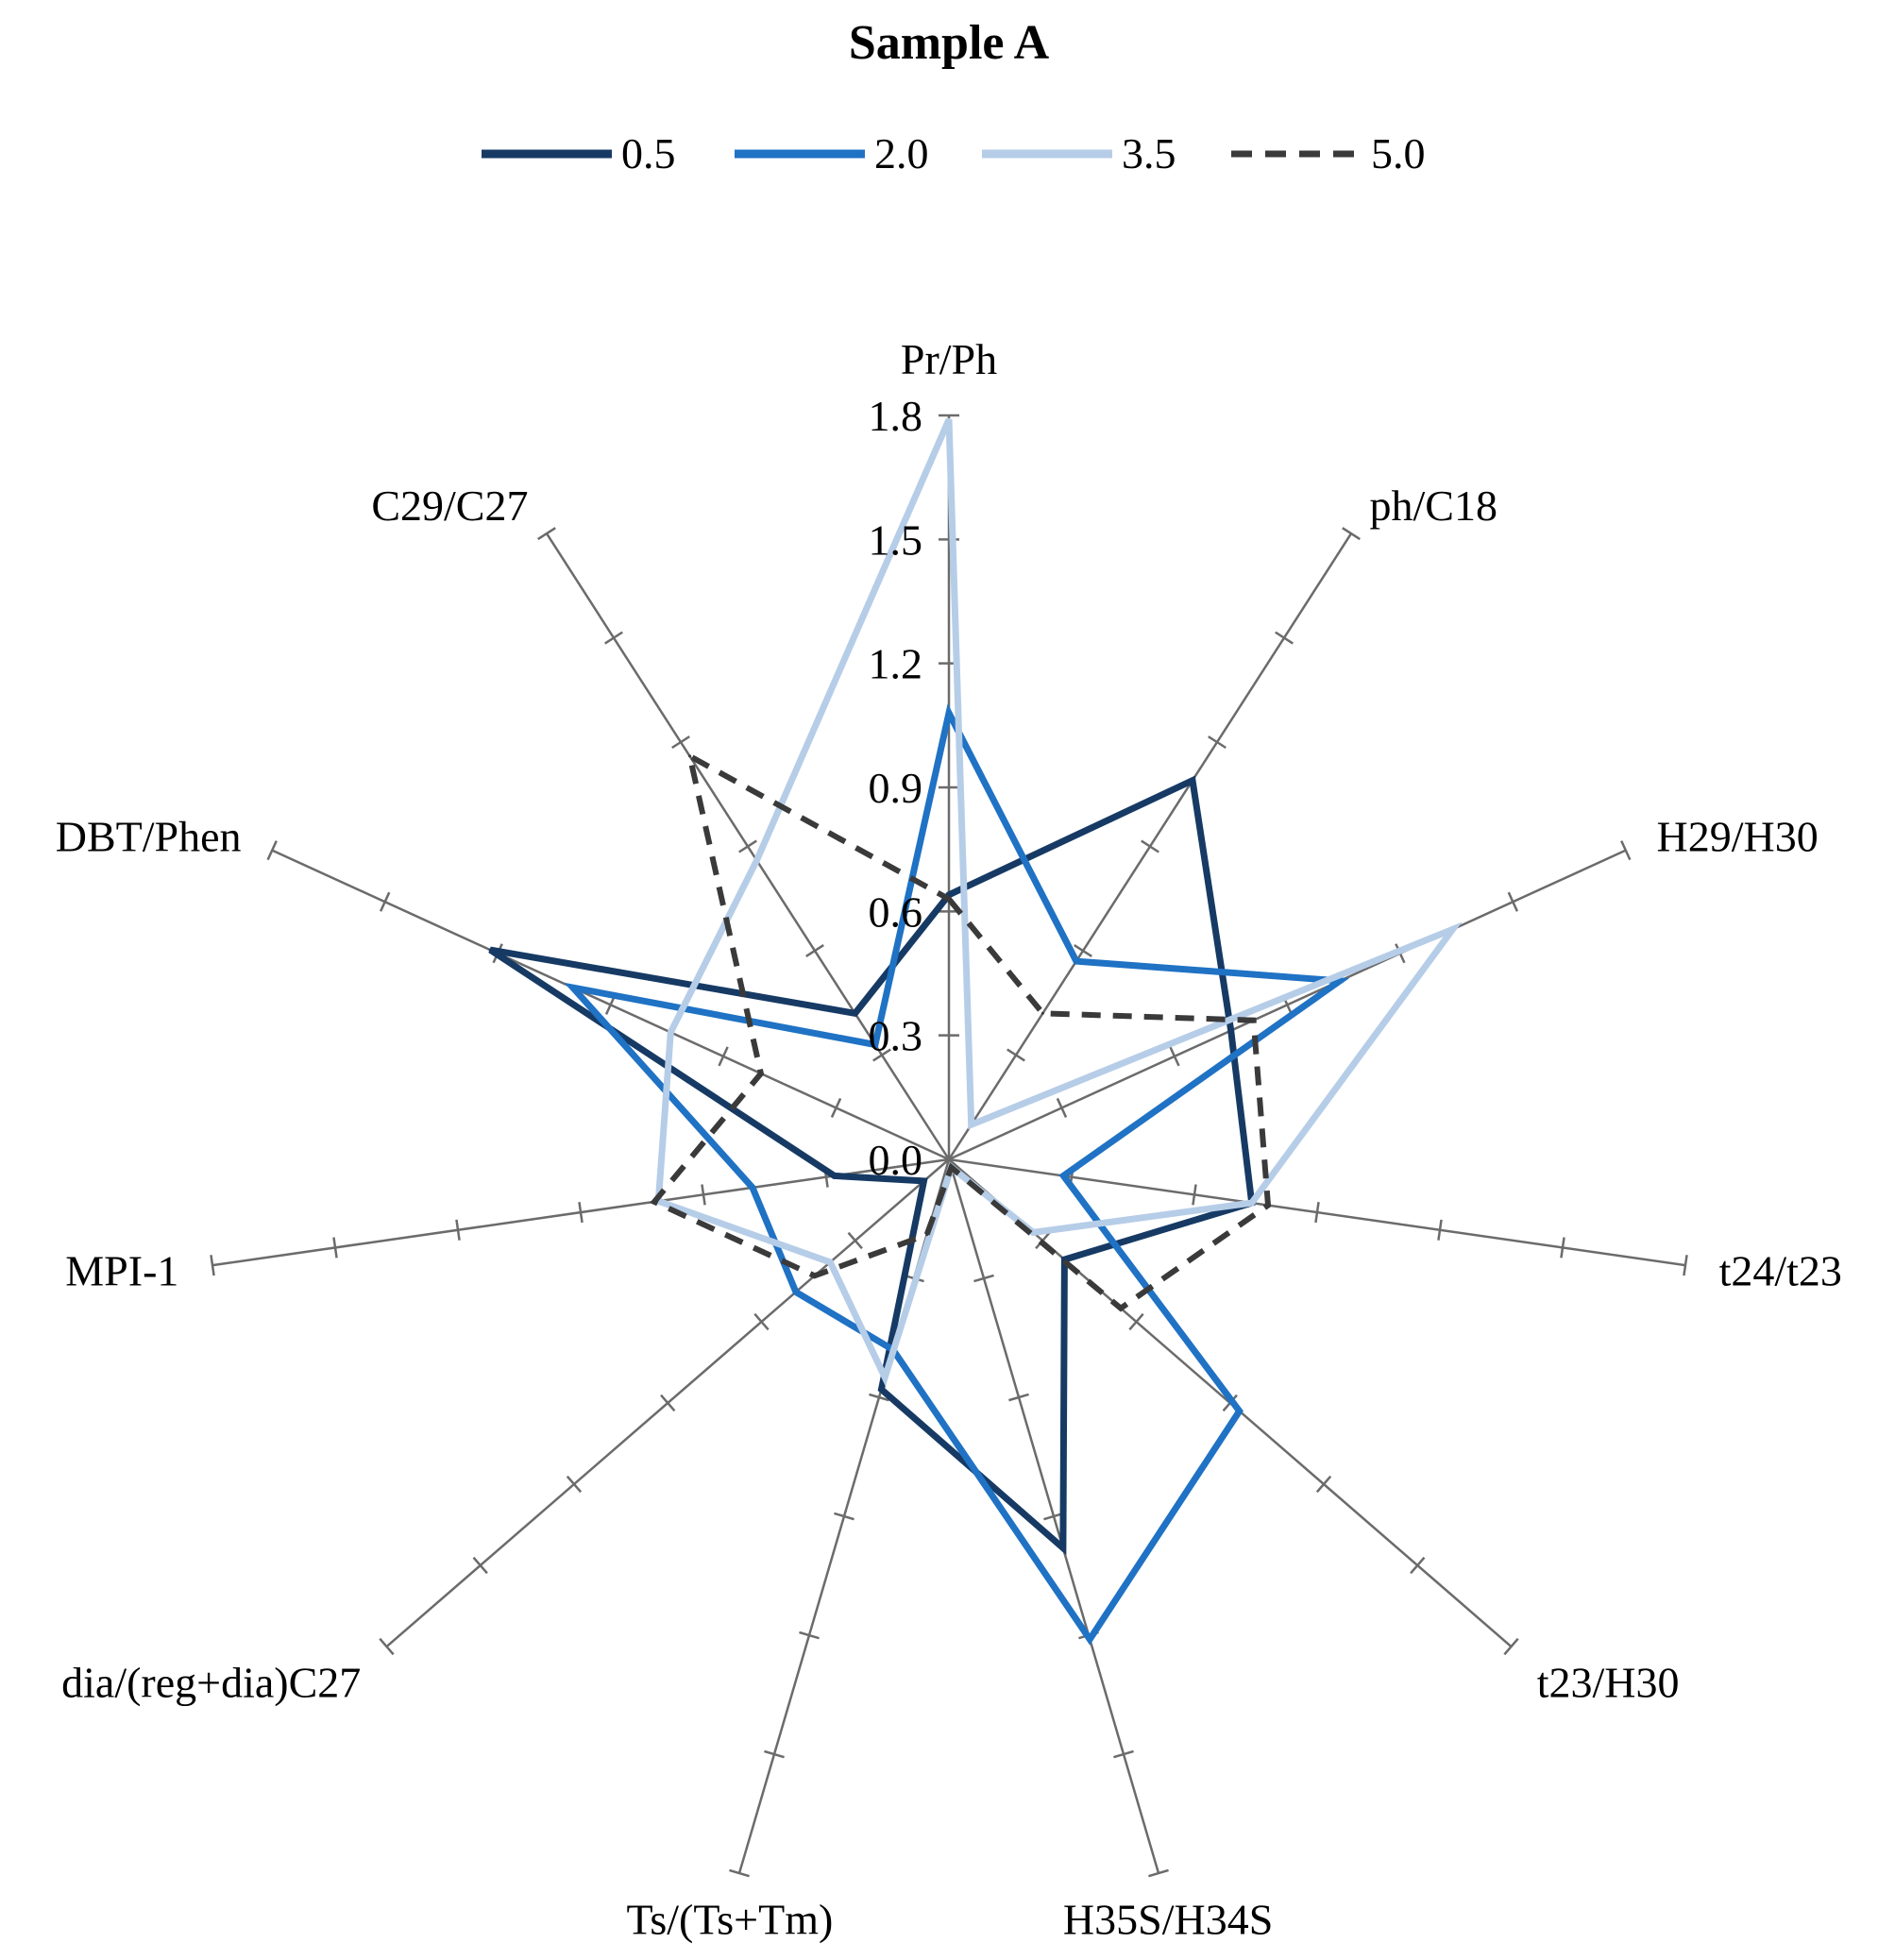 The width and height of the screenshot is (1878, 1960). Describe the element at coordinates (896, 1036) in the screenshot. I see `tick-label: 0.3` at that location.